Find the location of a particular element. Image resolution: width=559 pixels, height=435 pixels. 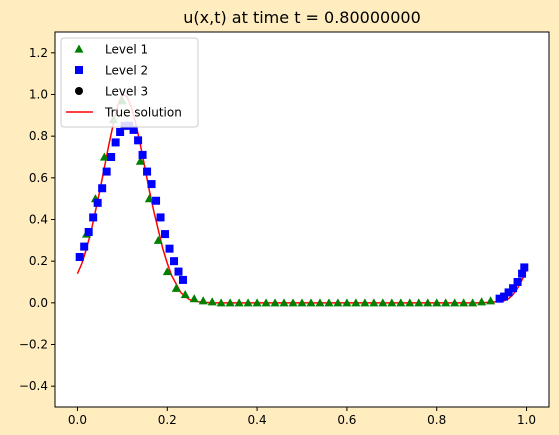

y-tick-label: −0.4 is located at coordinates (33, 386).